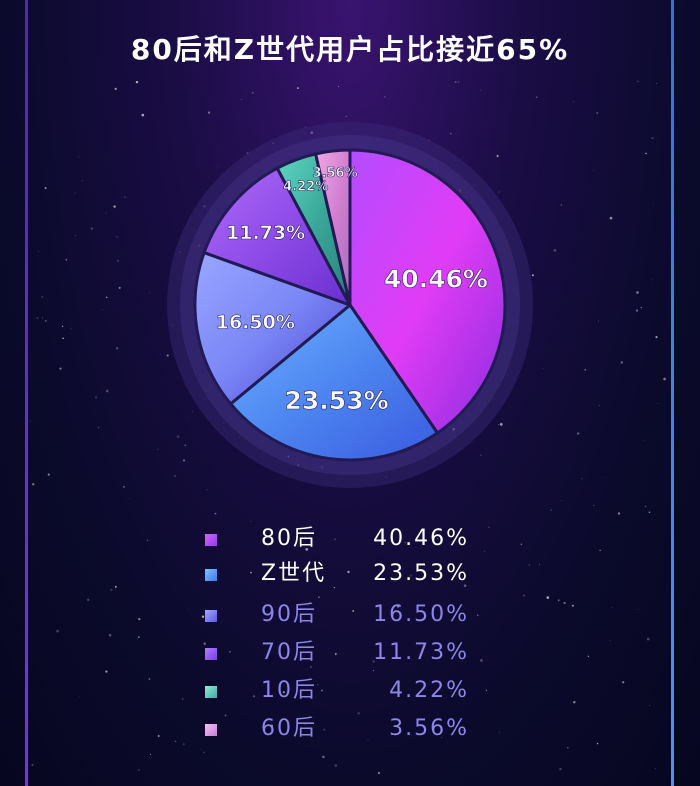  What do you see at coordinates (421, 573) in the screenshot?
I see `legend-value: 23.53%` at bounding box center [421, 573].